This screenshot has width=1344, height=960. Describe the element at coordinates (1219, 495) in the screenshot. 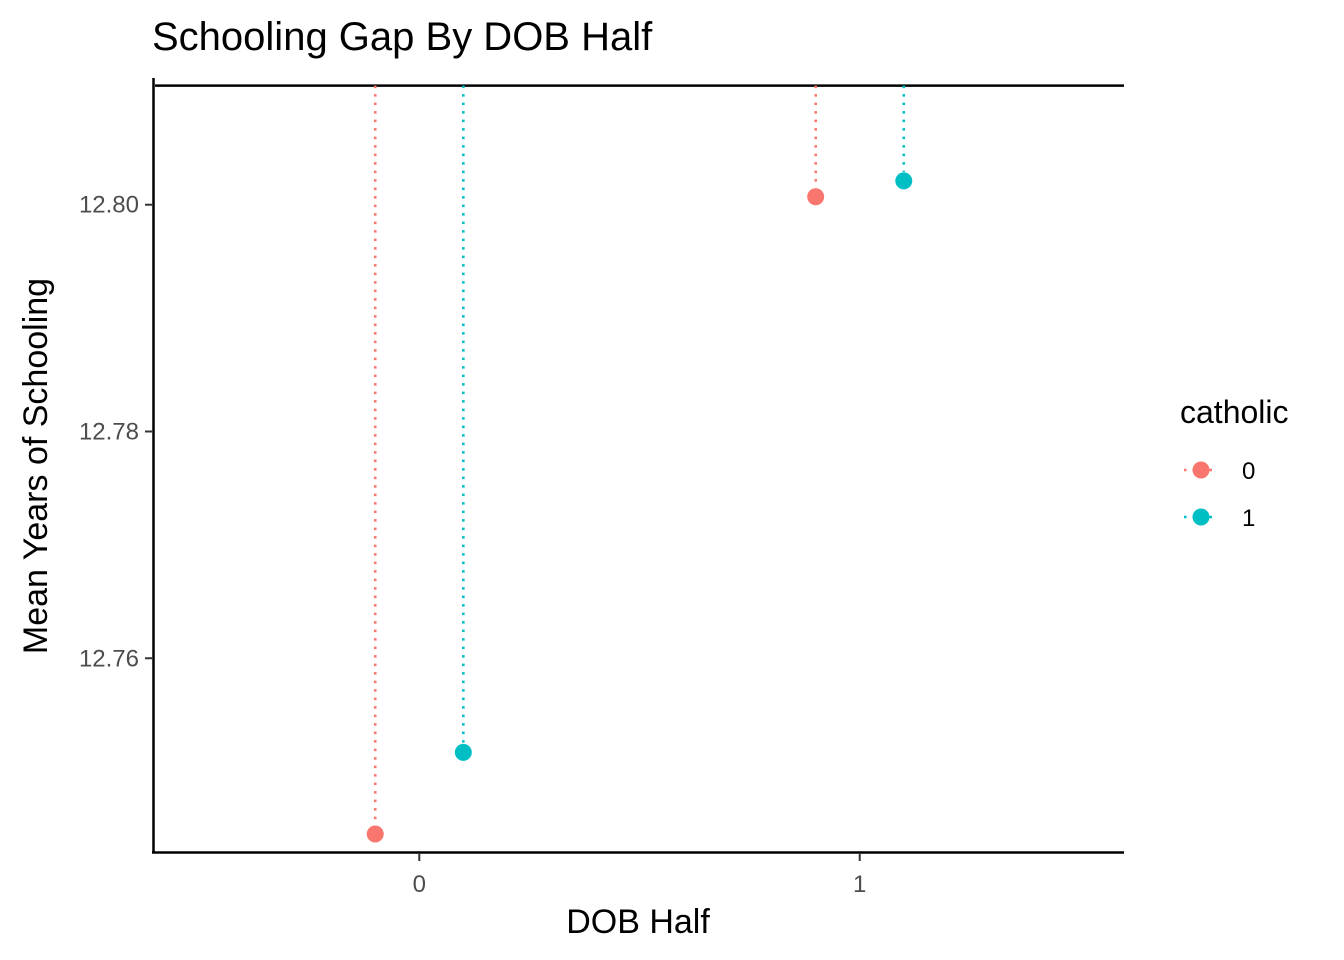

I see `legend: 01` at that location.